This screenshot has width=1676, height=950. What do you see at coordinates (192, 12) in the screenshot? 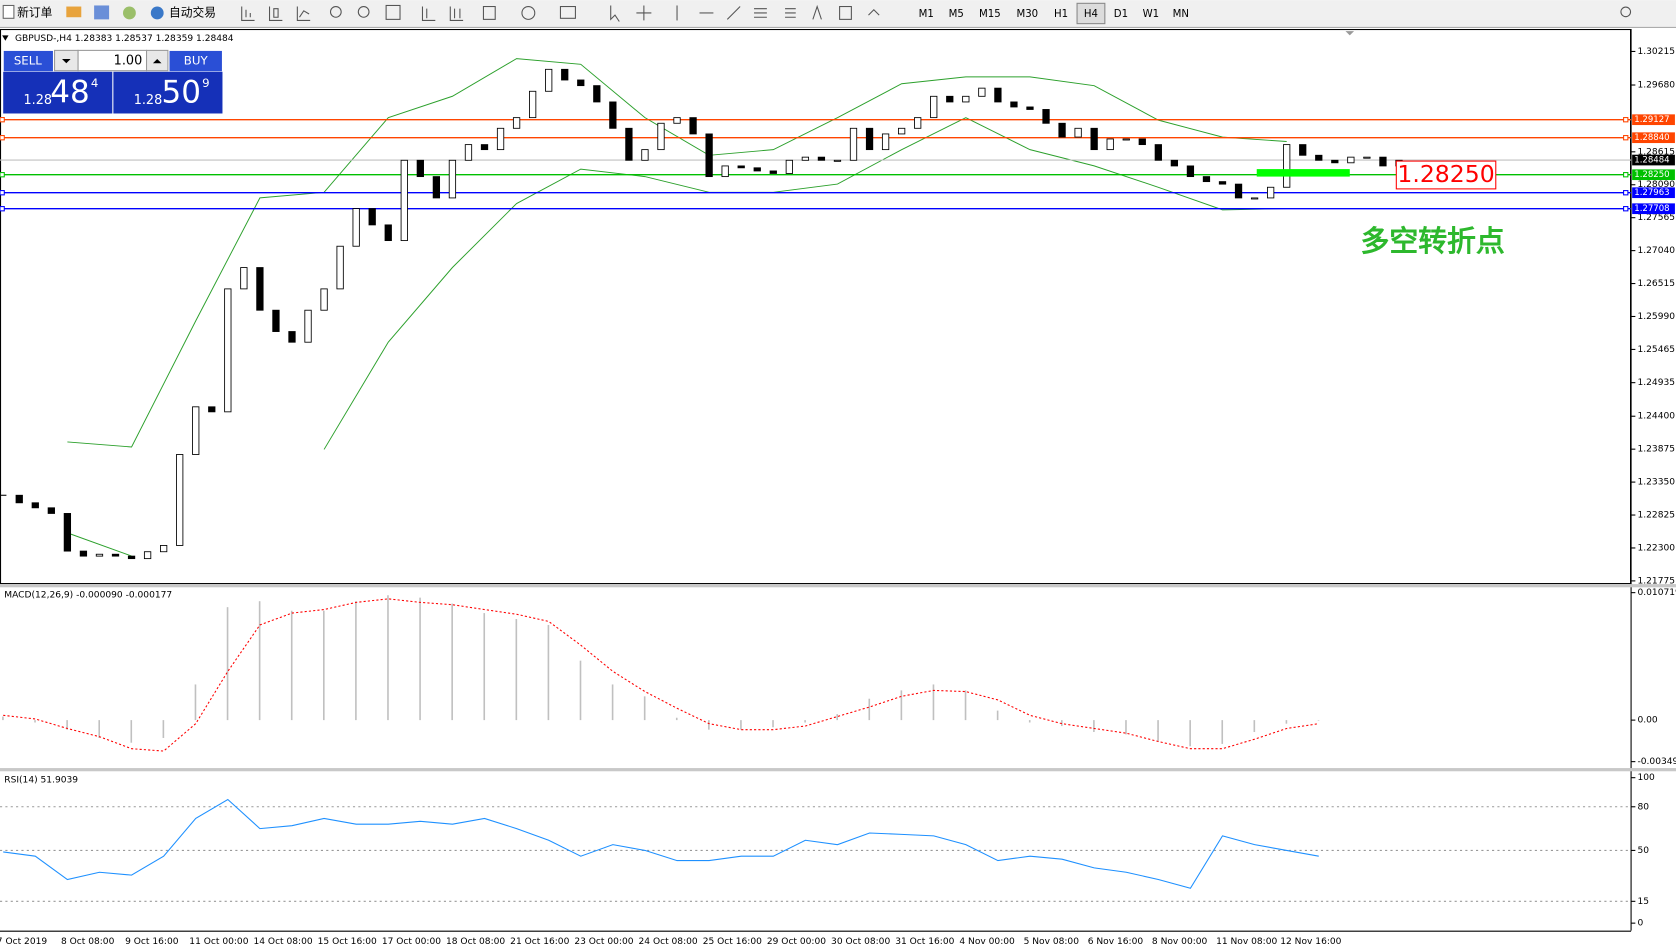
I see `auto-trading-button: 自动交易` at bounding box center [192, 12].